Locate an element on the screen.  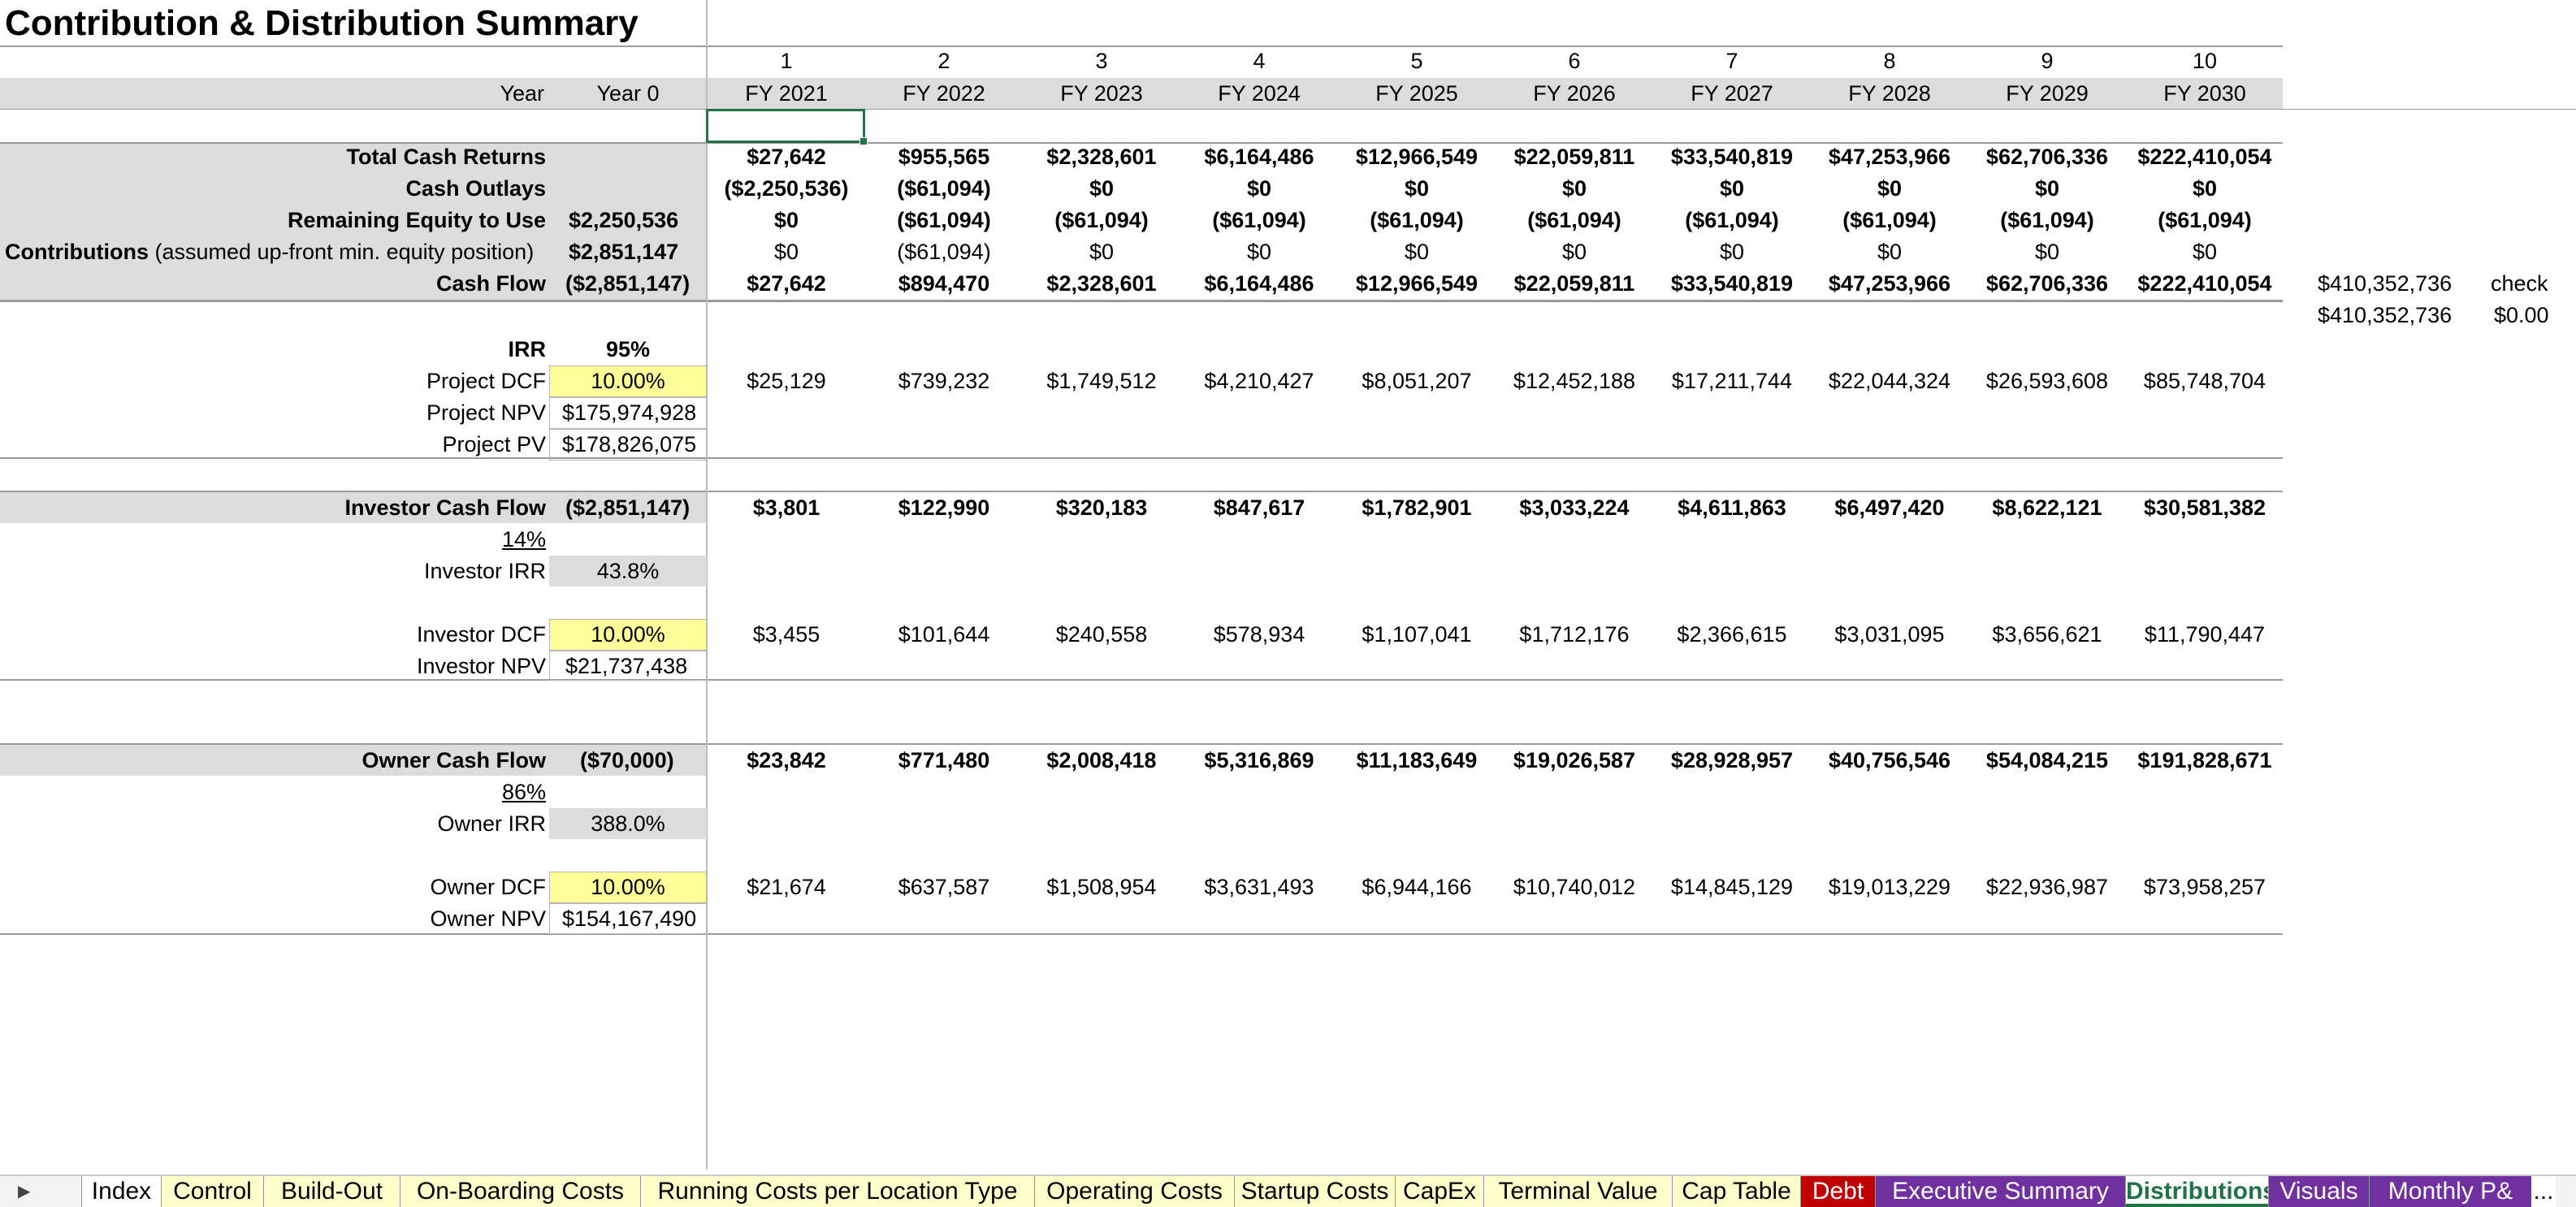
project-dcf-cell: $85,748,704 is located at coordinates (2204, 381).